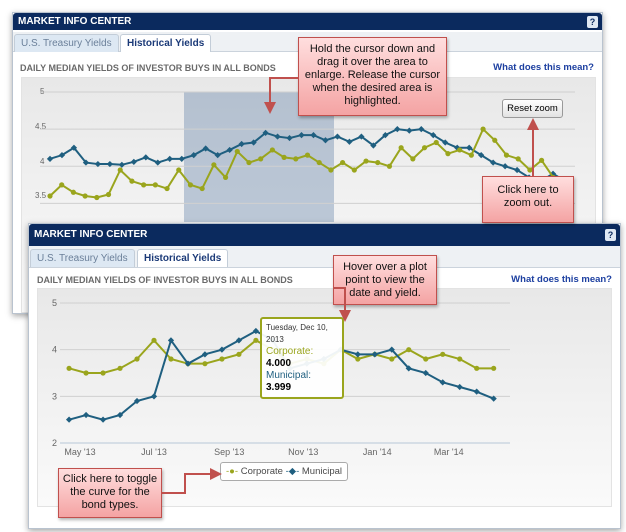 This screenshot has height=532, width=626. I want to click on x-tick-label: Jul '13, so click(154, 452).